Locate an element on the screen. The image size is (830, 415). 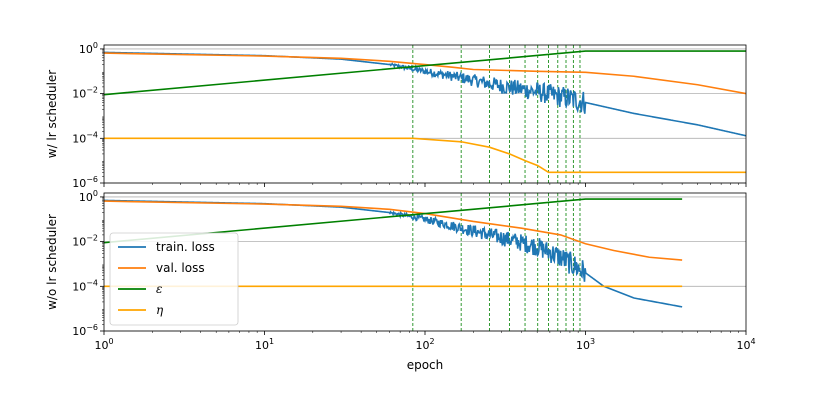
x-tick-label: 10⁰ is located at coordinates (103, 344).